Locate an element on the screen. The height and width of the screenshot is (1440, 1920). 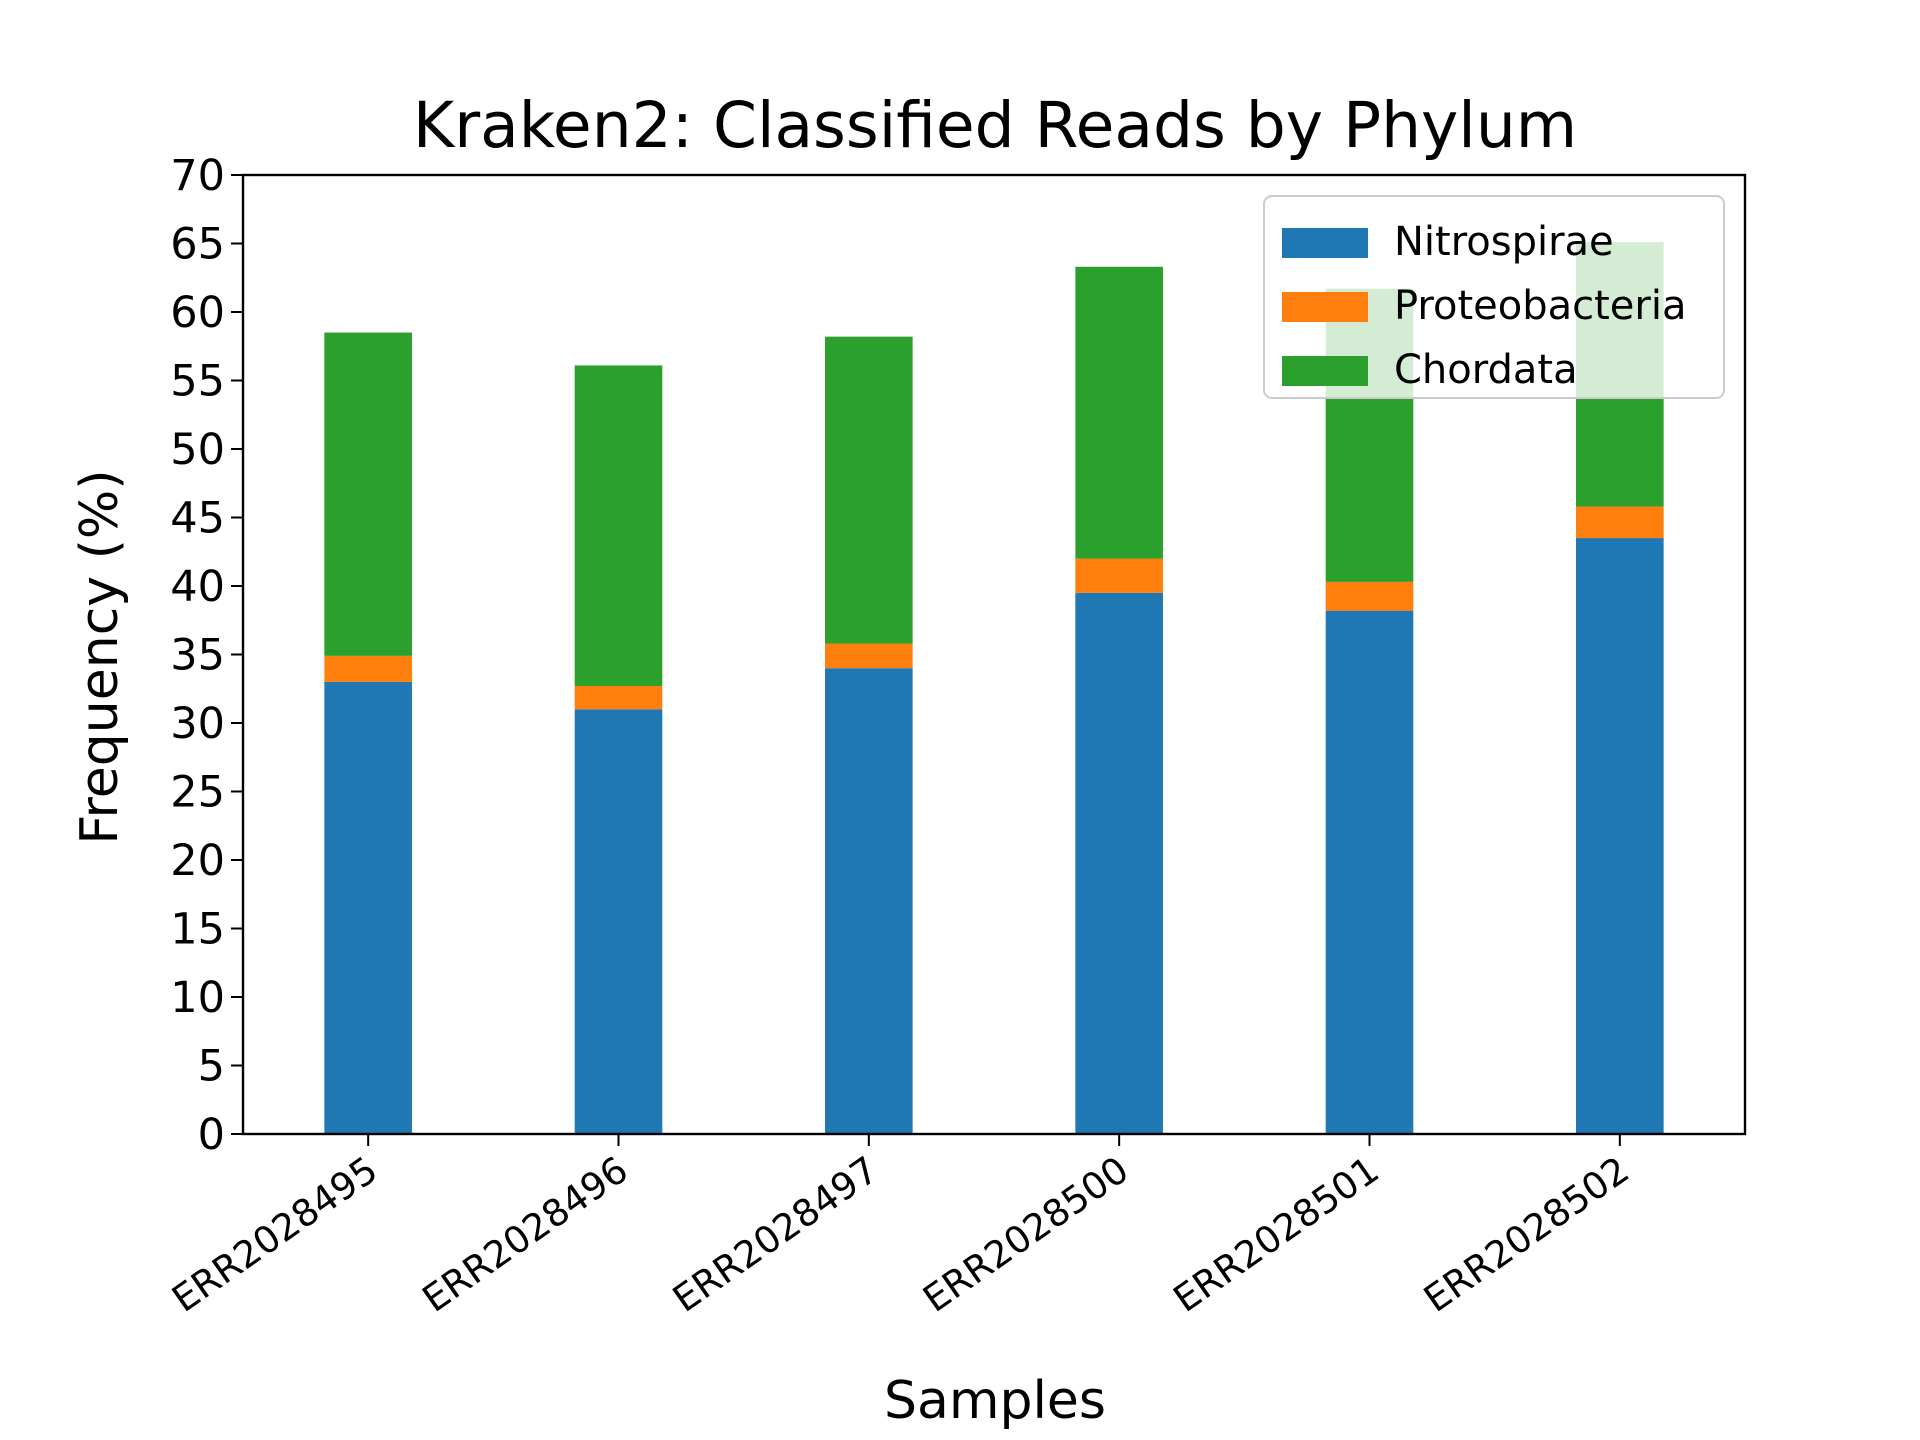
y-axis-label: Frequency (%) is located at coordinates (100, 656).